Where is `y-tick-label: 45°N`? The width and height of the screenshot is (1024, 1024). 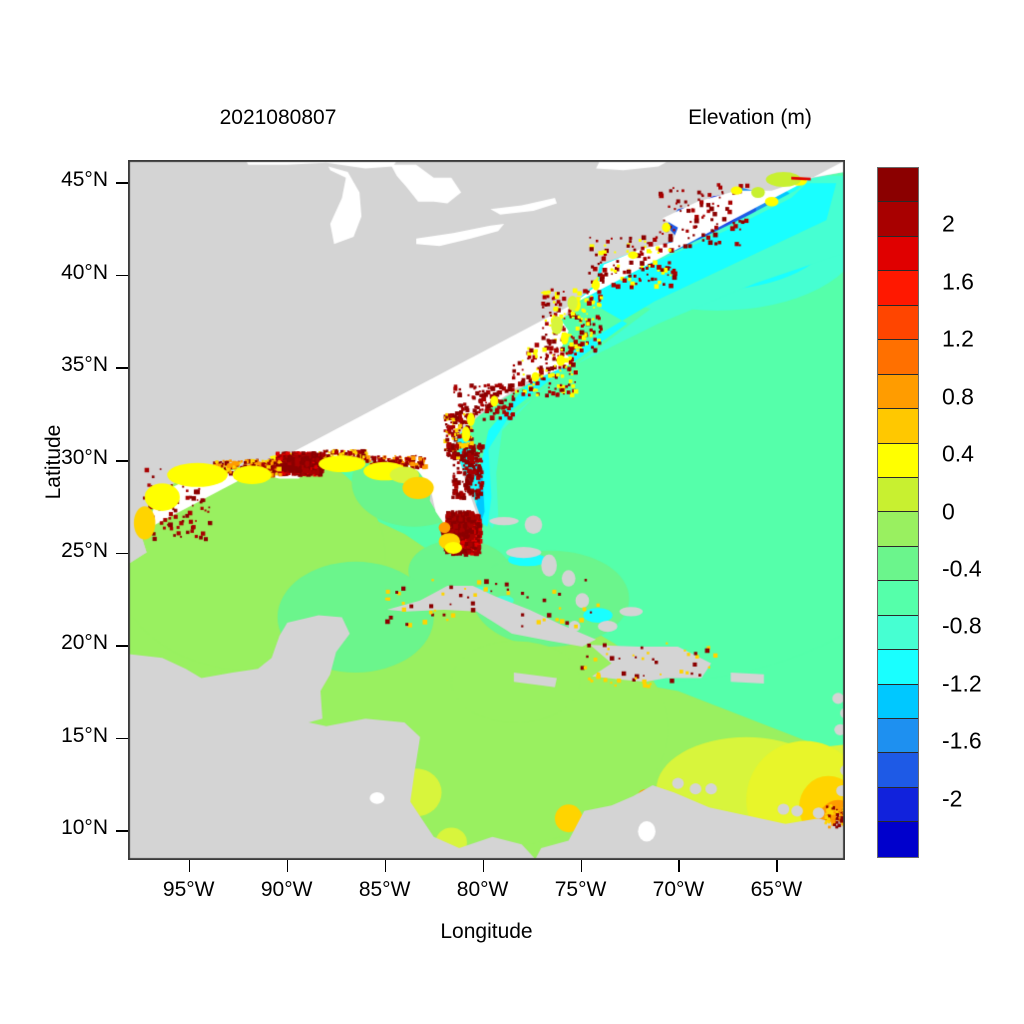
y-tick-label: 45°N is located at coordinates (84, 180).